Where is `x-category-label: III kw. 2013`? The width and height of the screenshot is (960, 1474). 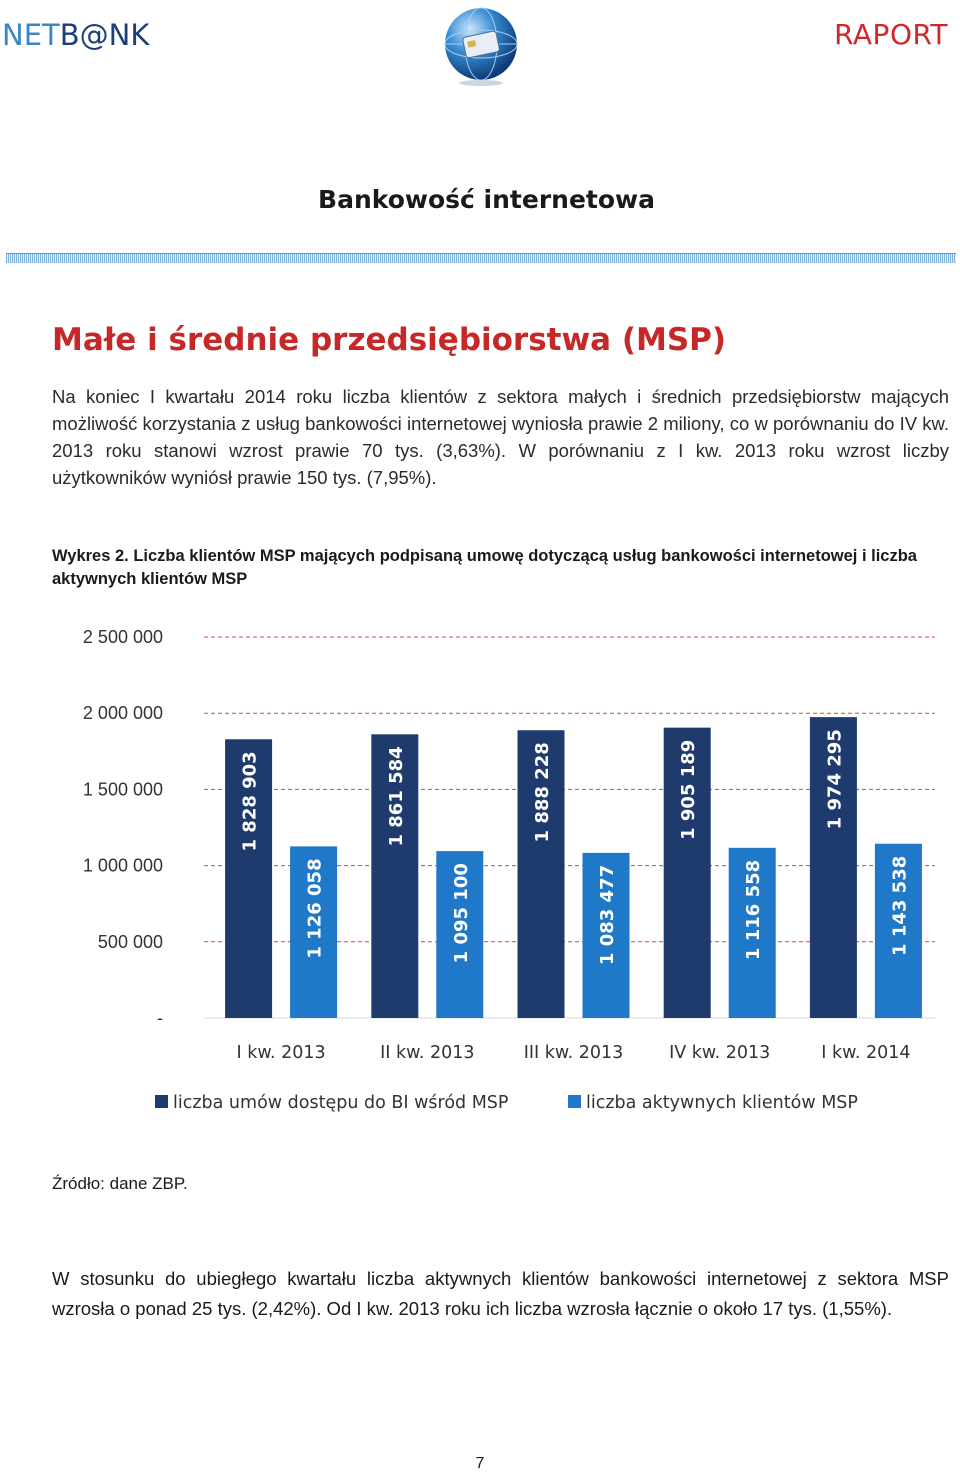 x-category-label: III kw. 2013 is located at coordinates (574, 1053).